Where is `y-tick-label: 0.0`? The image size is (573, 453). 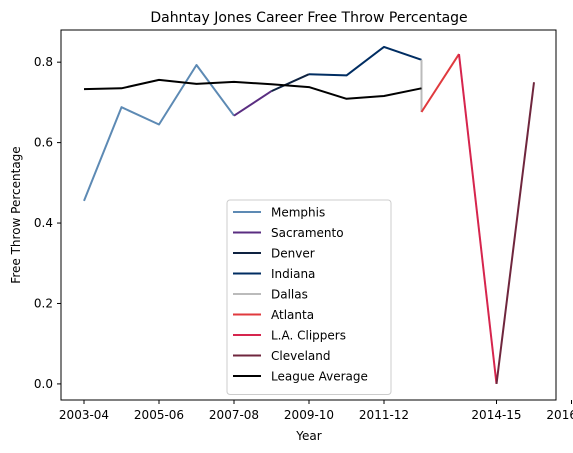
y-tick-label: 0.0 is located at coordinates (43, 384).